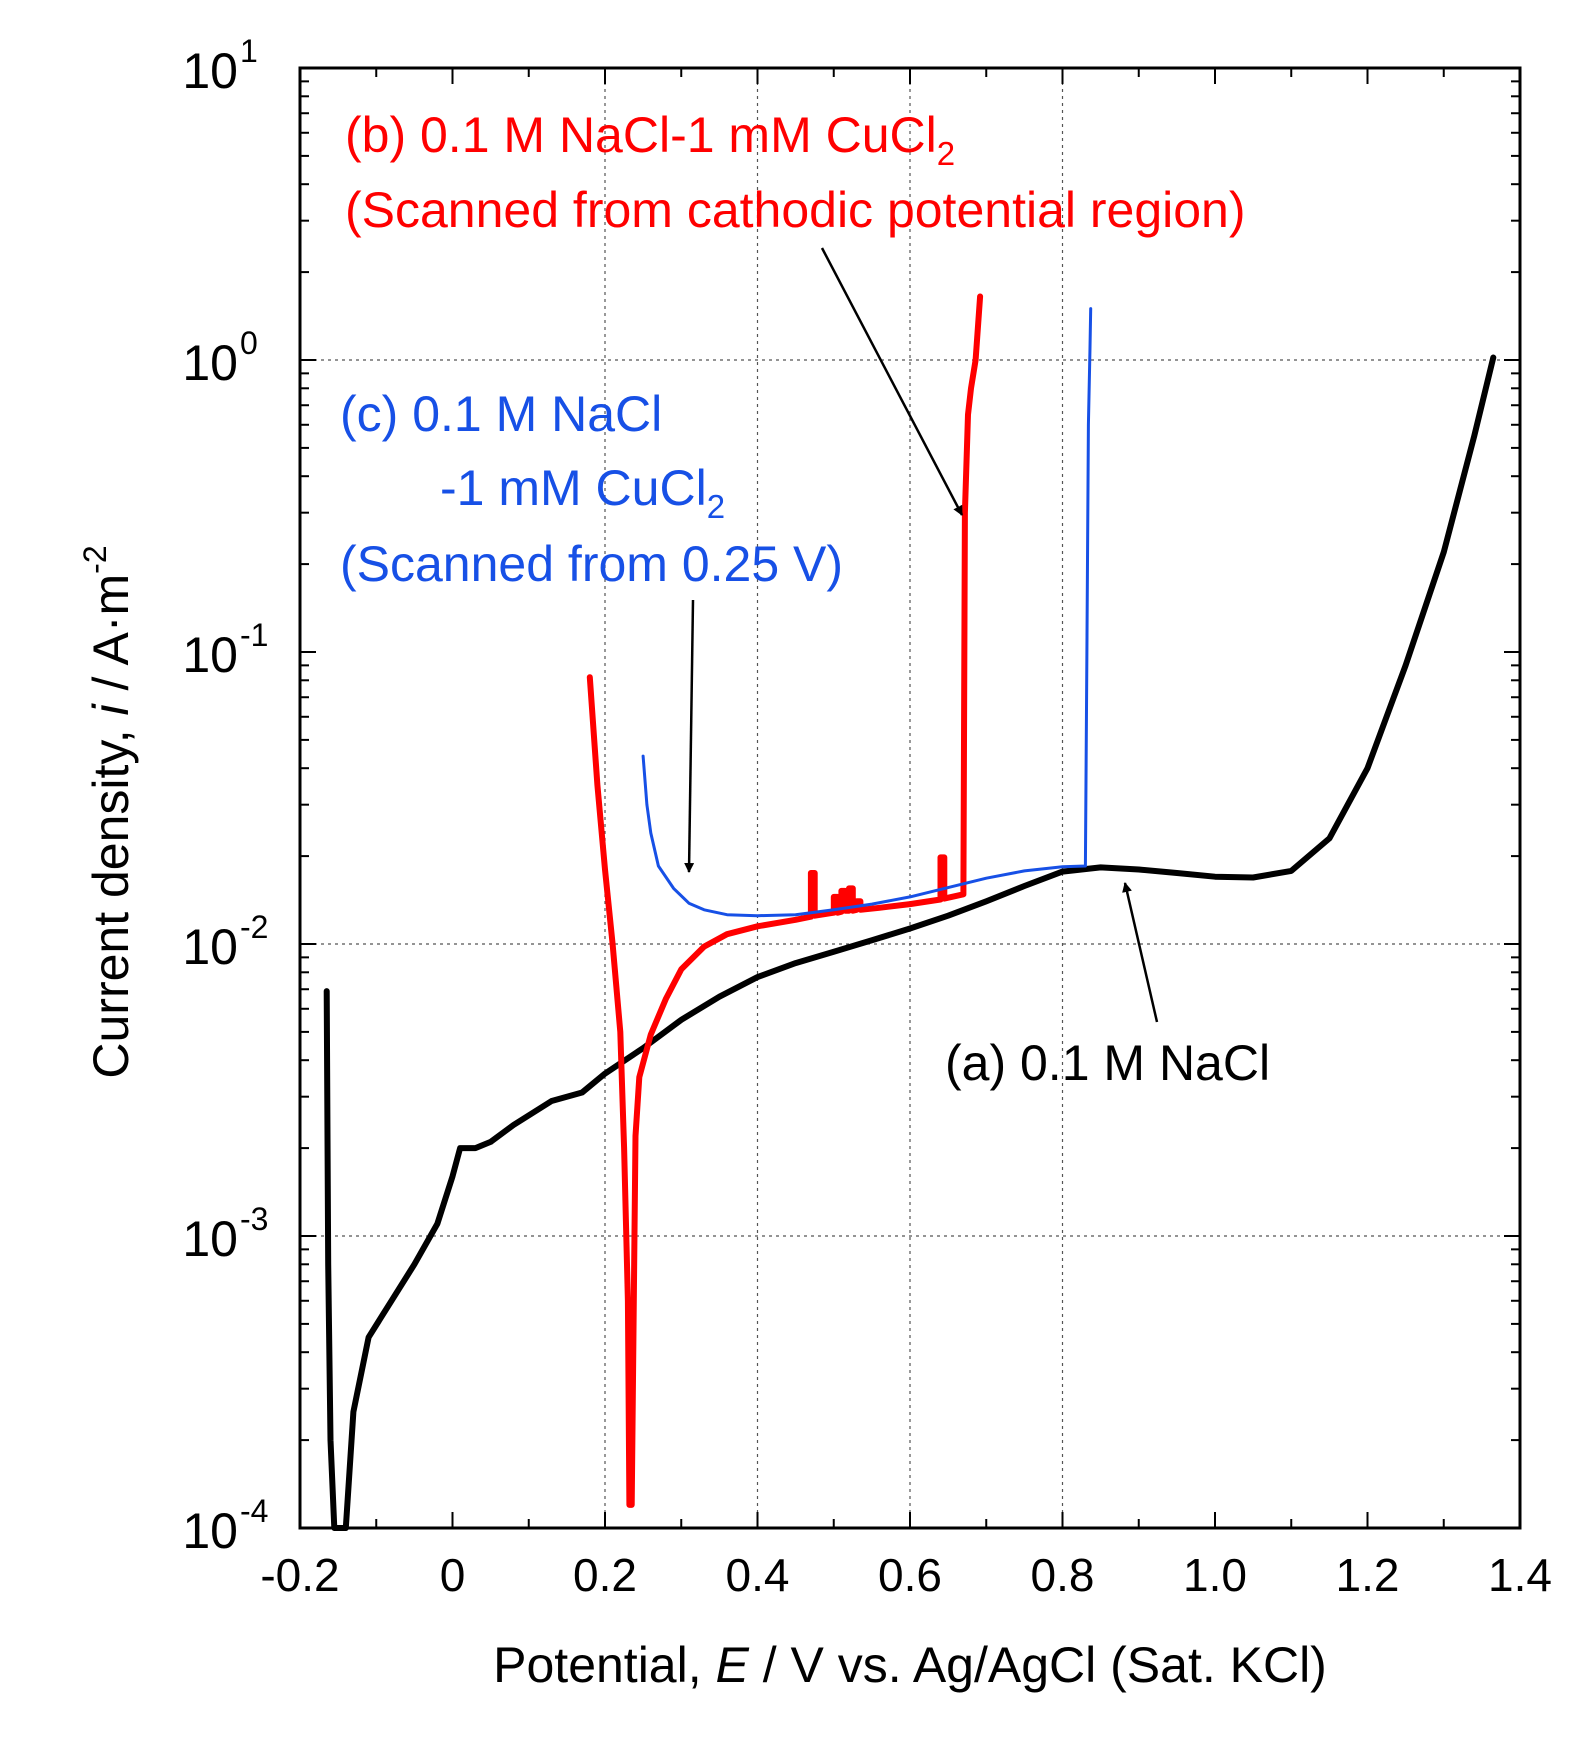 This screenshot has height=1752, width=1592. I want to click on x-tick-label: 1.4, so click(1520, 1575).